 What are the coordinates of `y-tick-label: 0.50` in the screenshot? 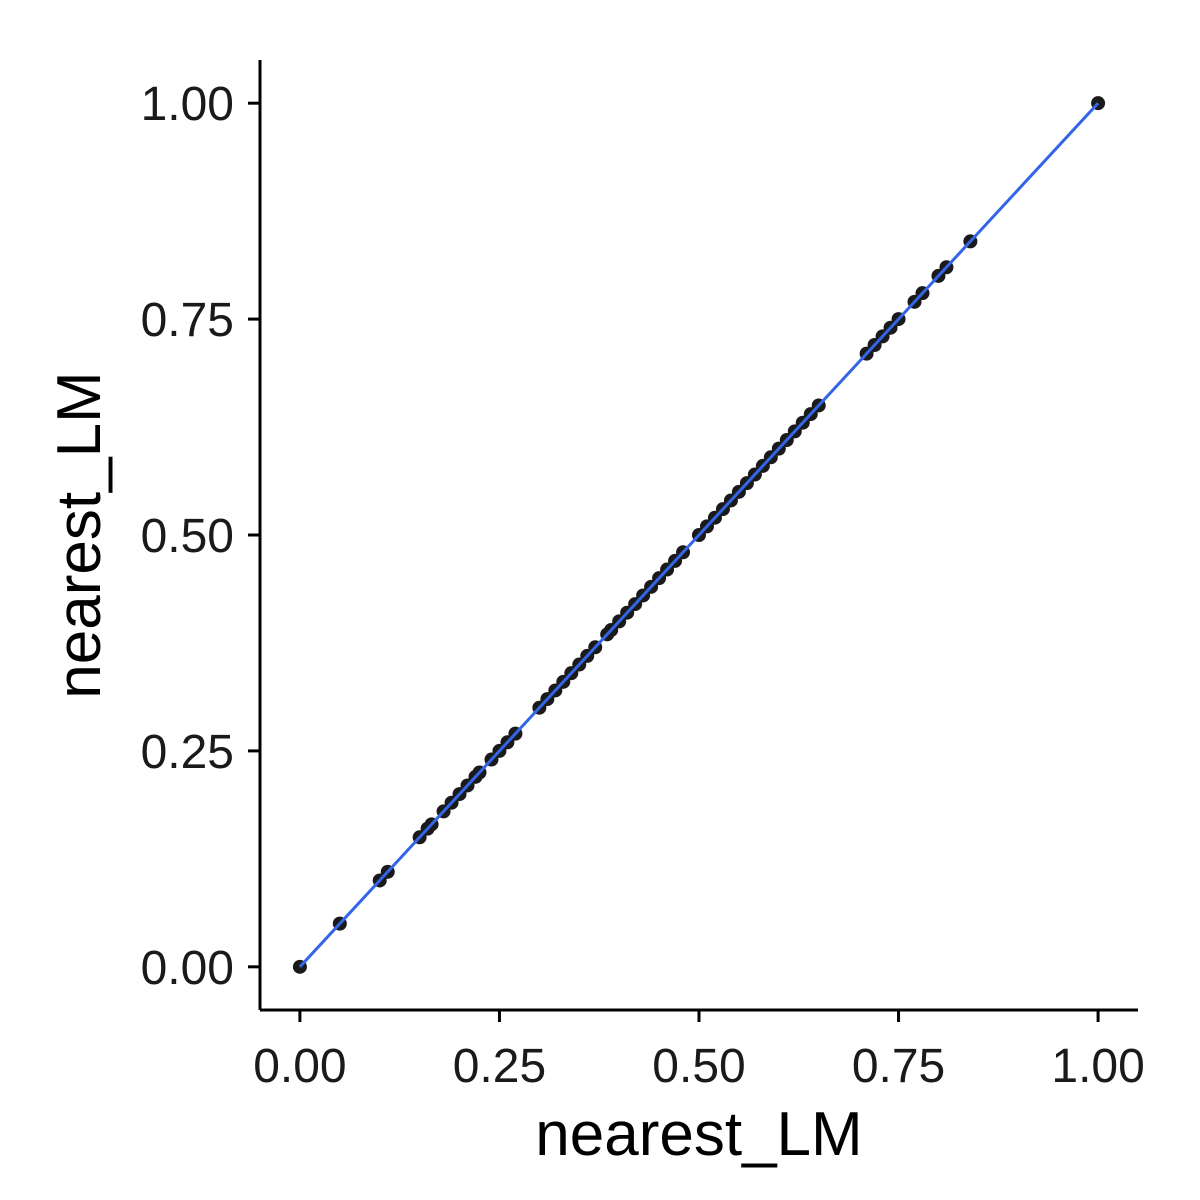 It's located at (187, 536).